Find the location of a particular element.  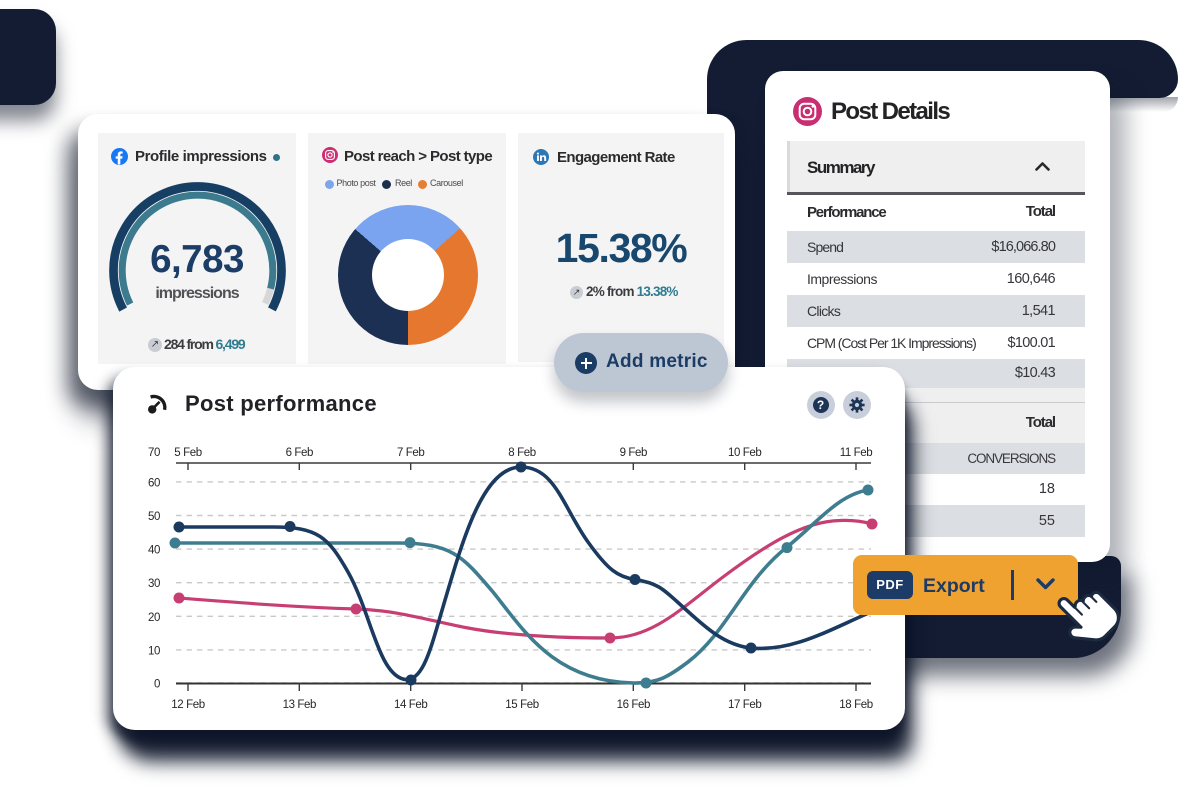

svg-text: 9 Feb is located at coordinates (633, 453).